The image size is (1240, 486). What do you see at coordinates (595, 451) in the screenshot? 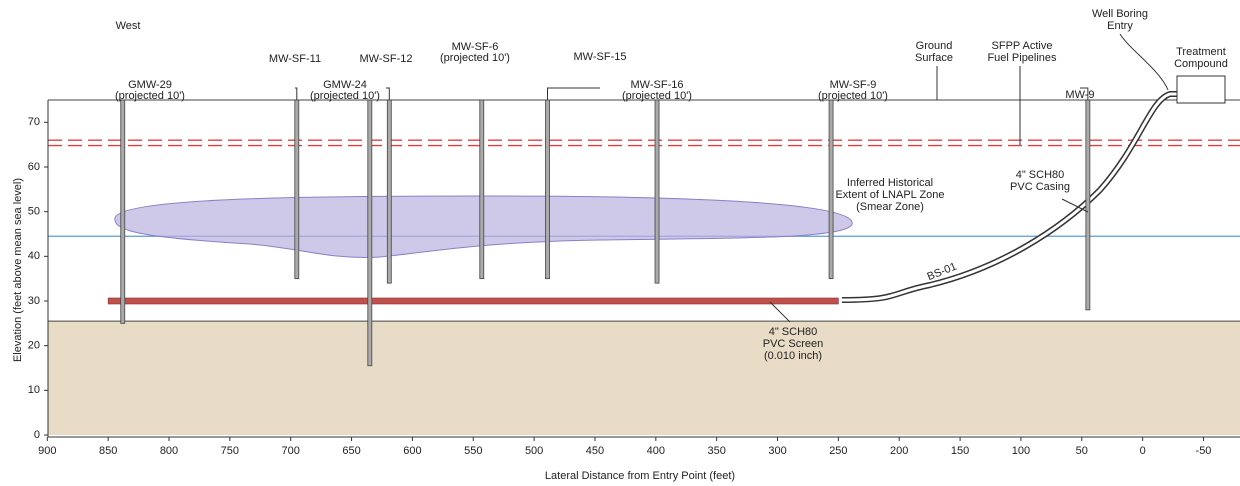
I see `x-tick-label: 450` at bounding box center [595, 451].